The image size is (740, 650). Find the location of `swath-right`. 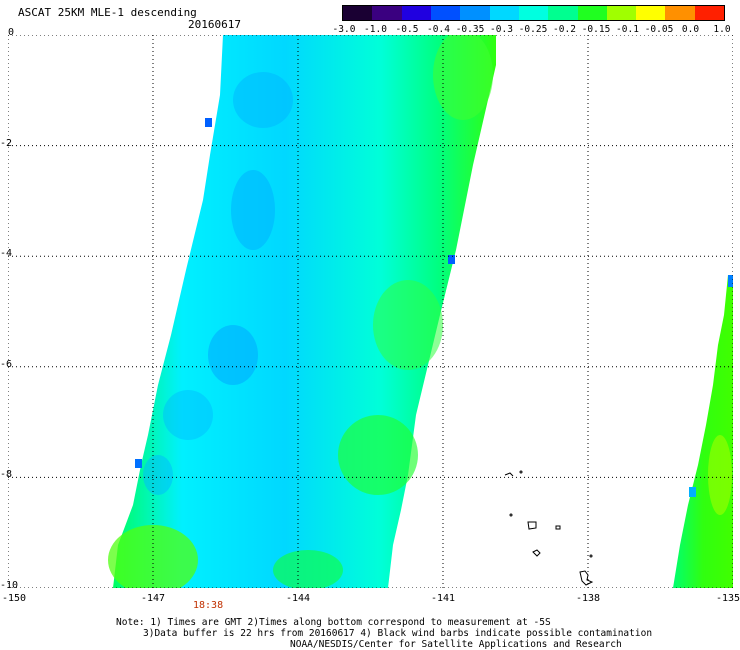

swath-right is located at coordinates (703, 431).